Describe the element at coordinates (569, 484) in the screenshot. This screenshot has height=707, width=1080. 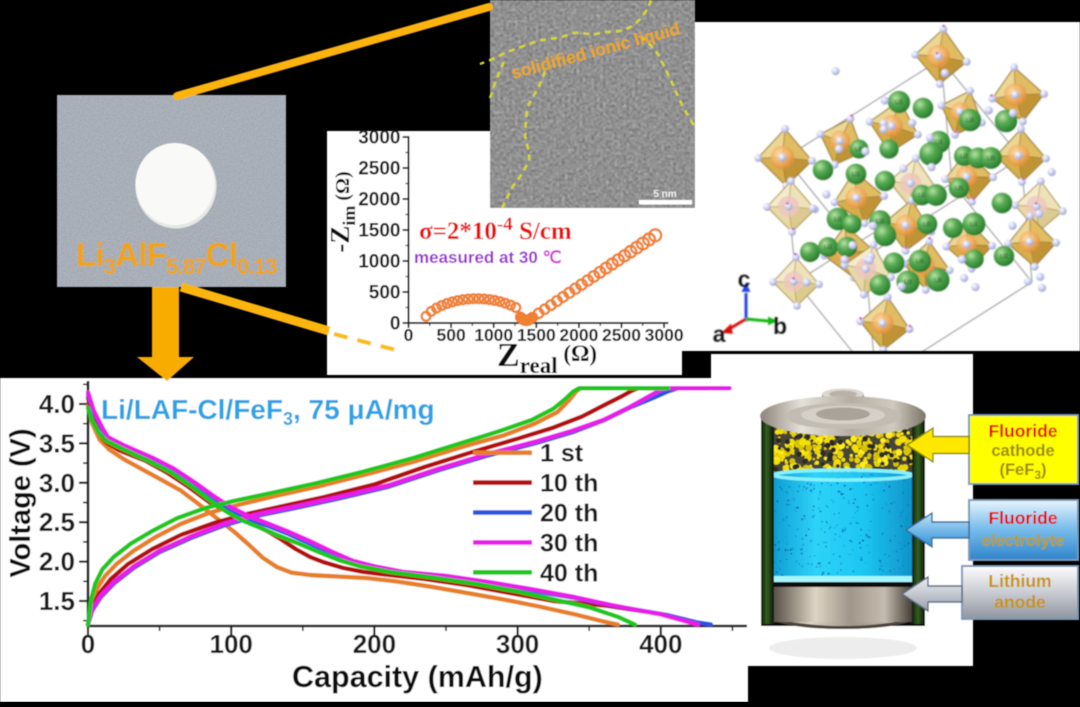
I see `svg-text: 10 th` at that location.